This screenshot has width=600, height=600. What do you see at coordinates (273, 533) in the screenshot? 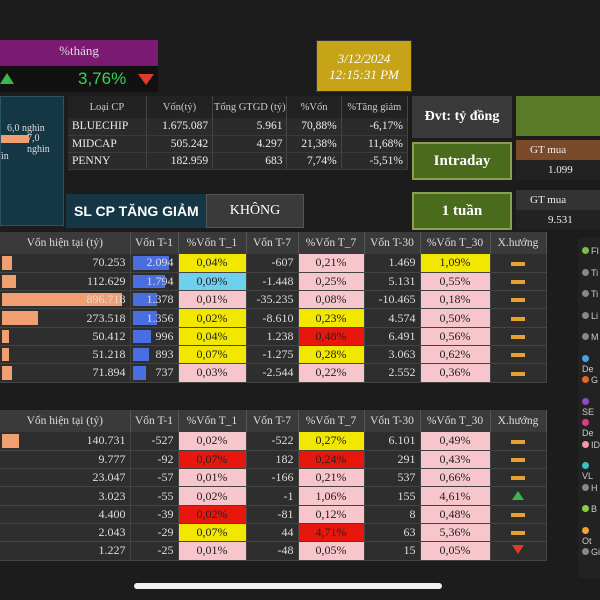
I see `table-row: 2.043 -29 0,07% 44 4,71% 63 5,36%` at bounding box center [273, 533].